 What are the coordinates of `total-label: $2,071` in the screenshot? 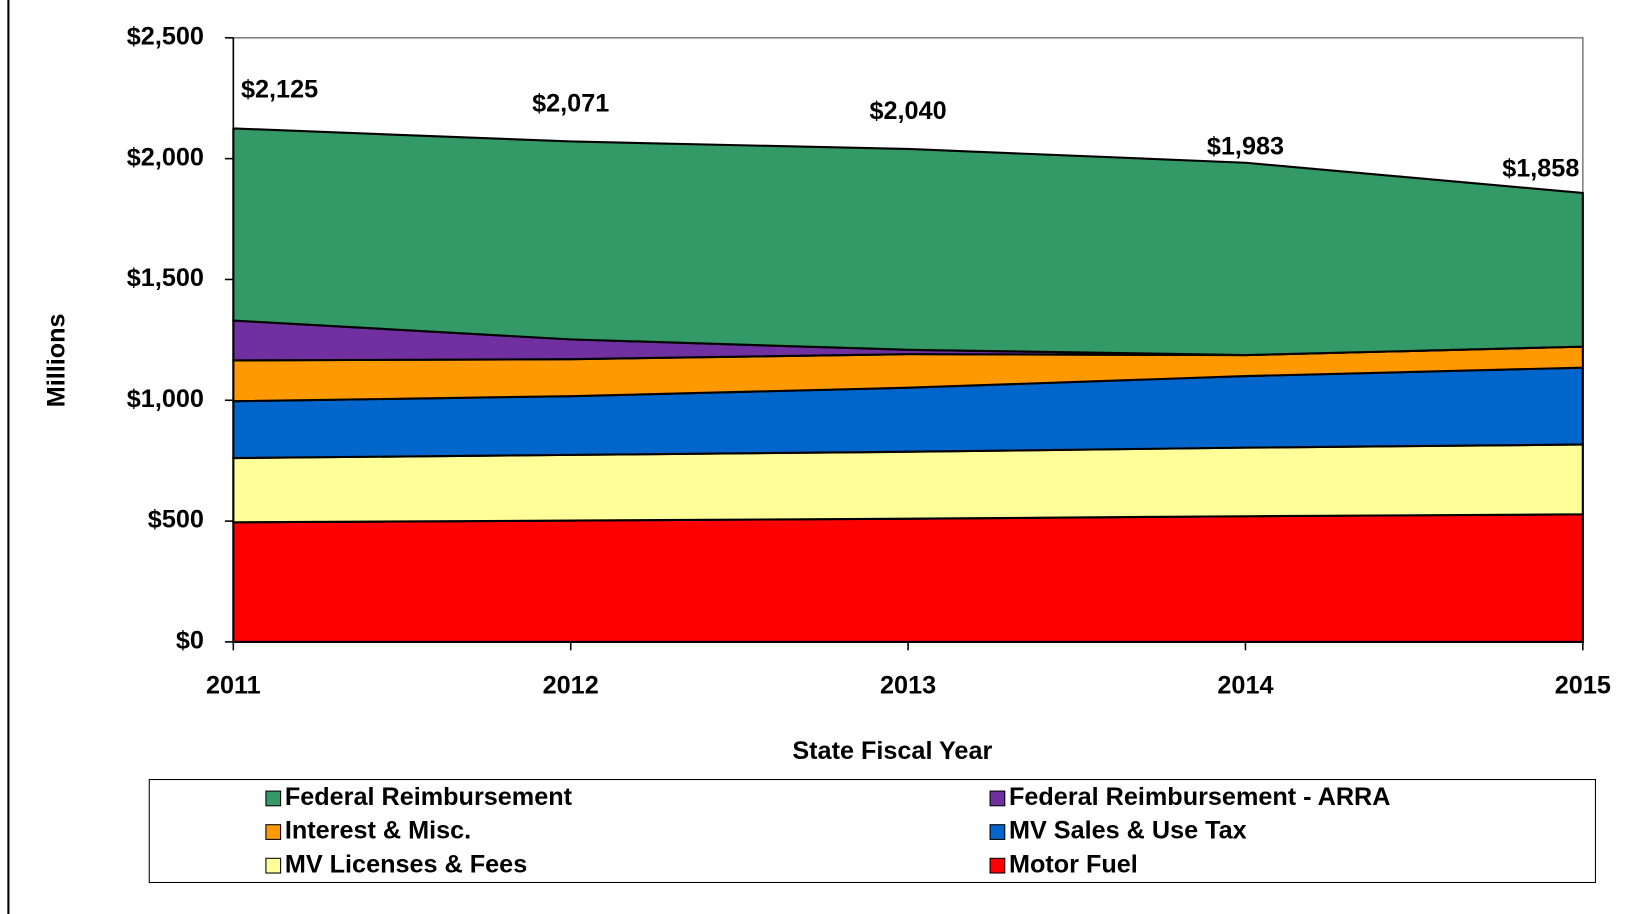 It's located at (570, 103).